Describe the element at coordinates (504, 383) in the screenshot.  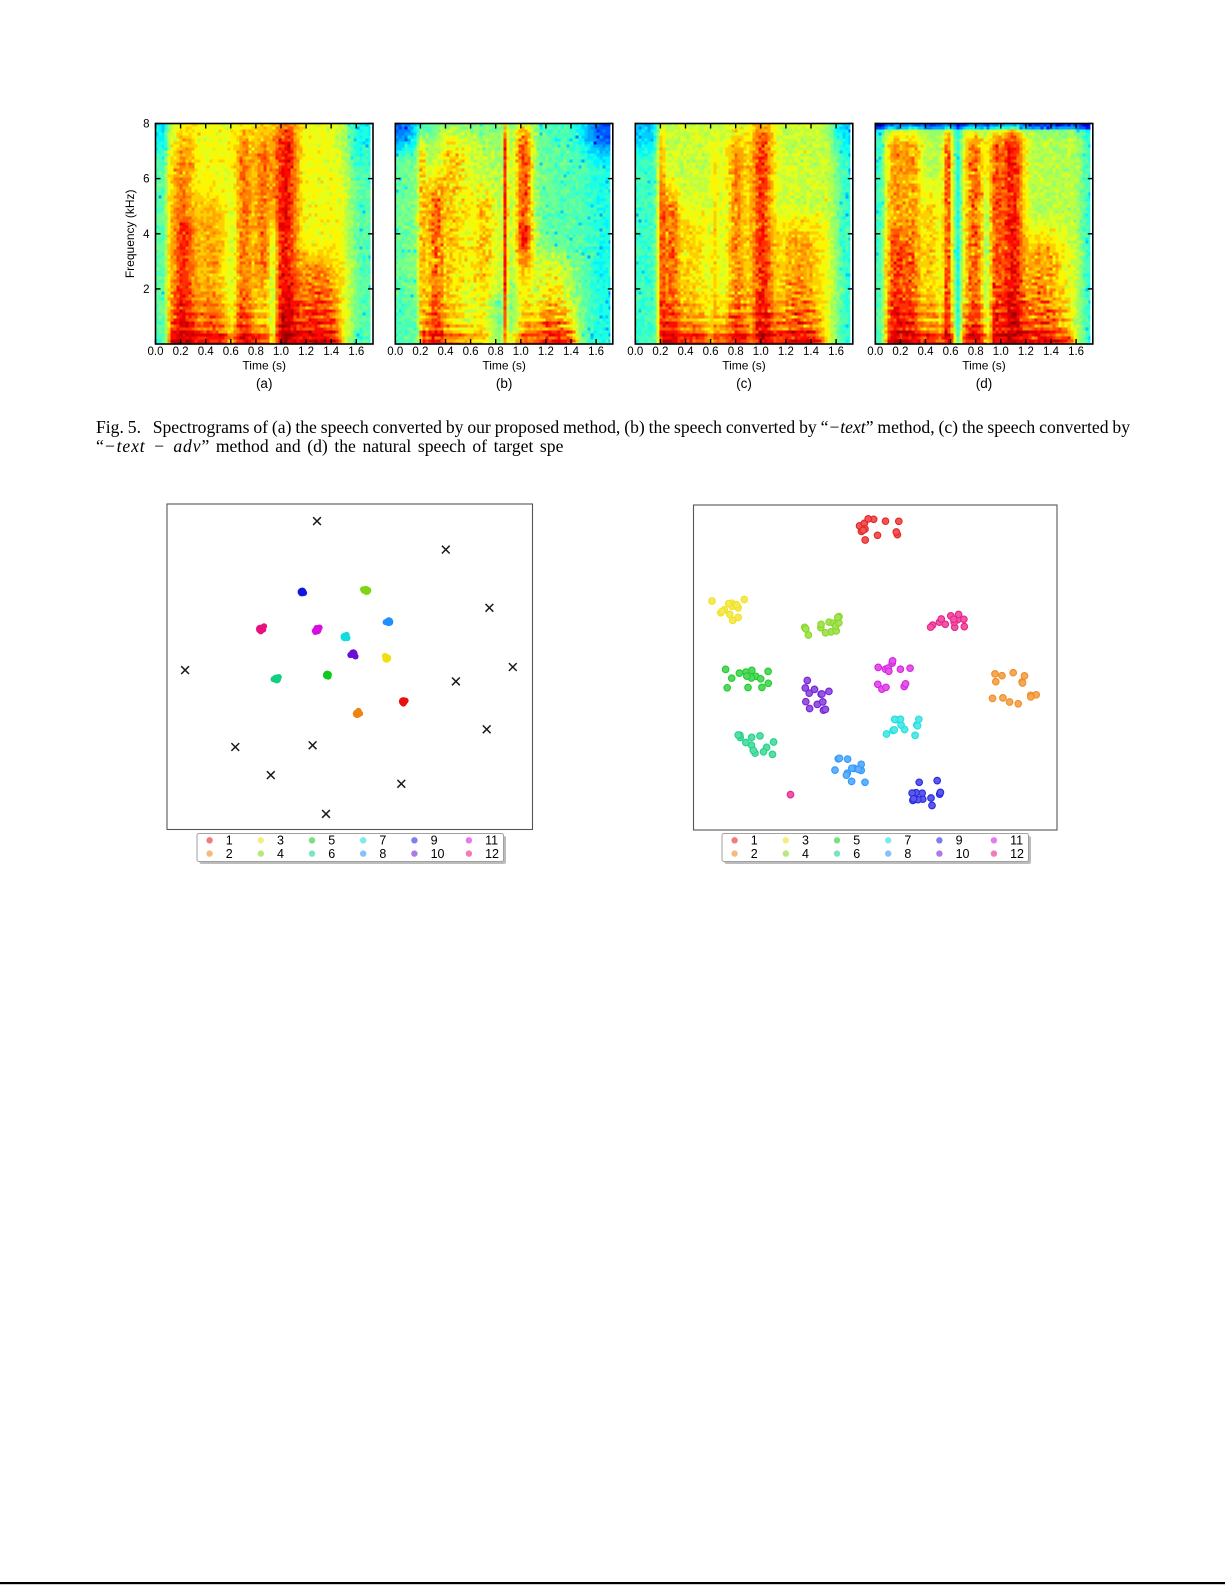
I see `svg-text: (b)` at that location.